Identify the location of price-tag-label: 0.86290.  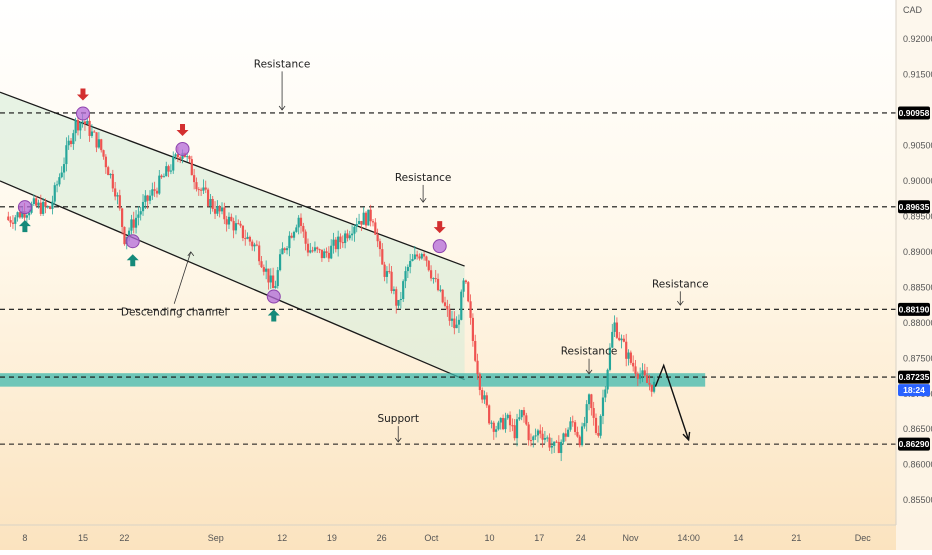
(914, 444).